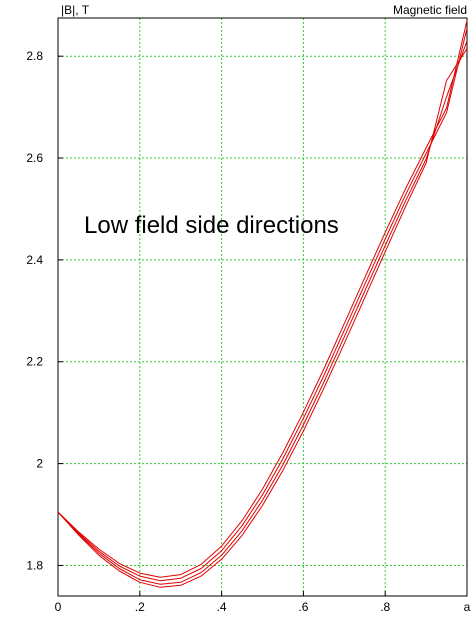 Image resolution: width=473 pixels, height=619 pixels. I want to click on y-tick-label: 2.4, so click(34, 260).